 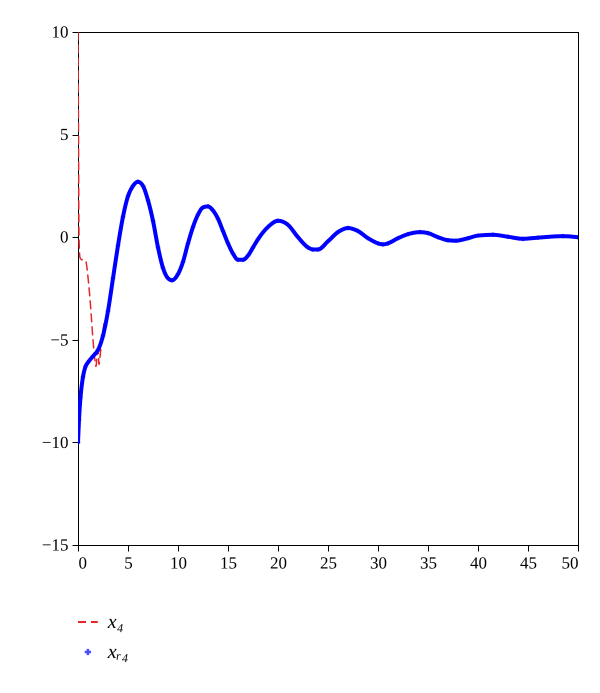 I want to click on x-tick-label: 45, so click(x=528, y=563).